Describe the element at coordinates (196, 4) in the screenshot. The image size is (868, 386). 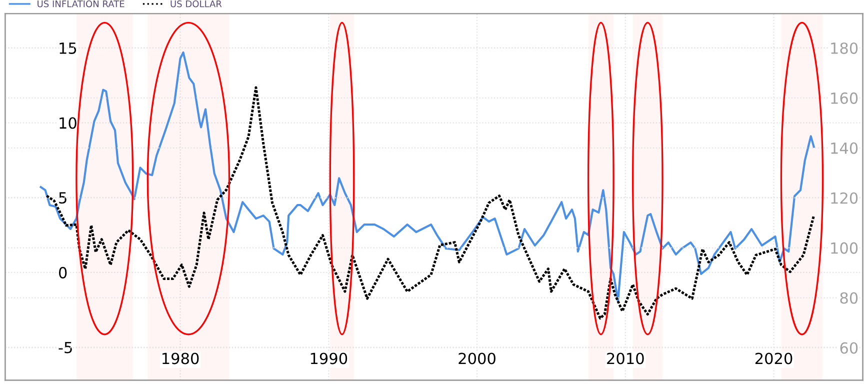
I see `legend-label: US DOLLAR` at that location.